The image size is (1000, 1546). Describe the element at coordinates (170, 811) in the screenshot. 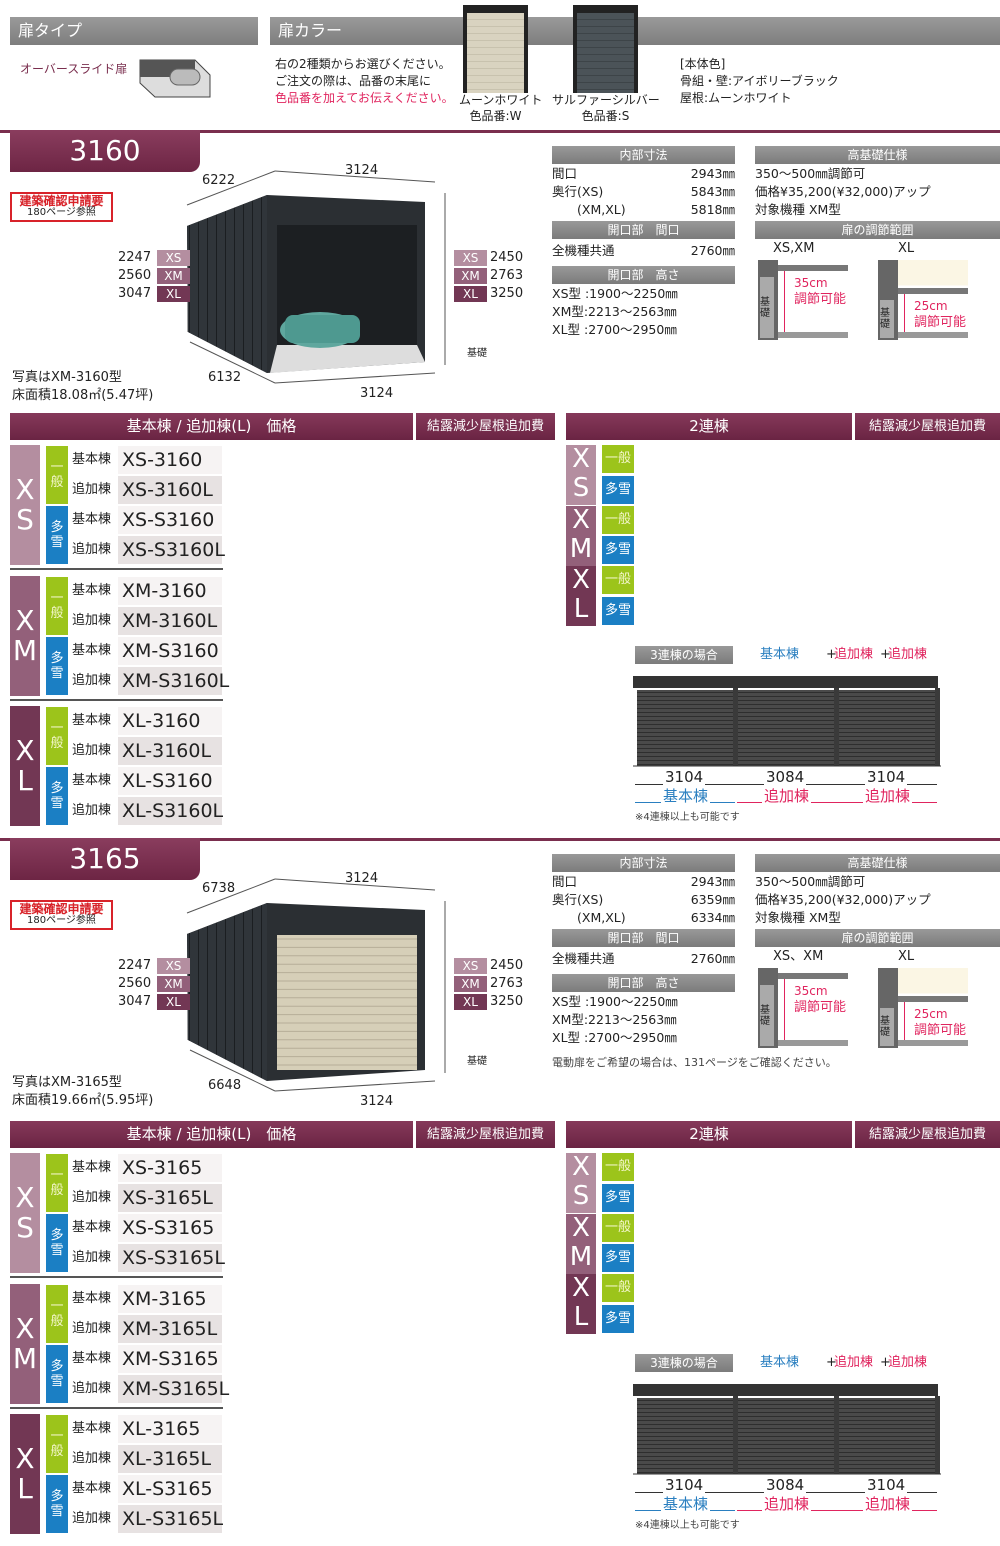

I see `model-code: XL-S3160L` at that location.